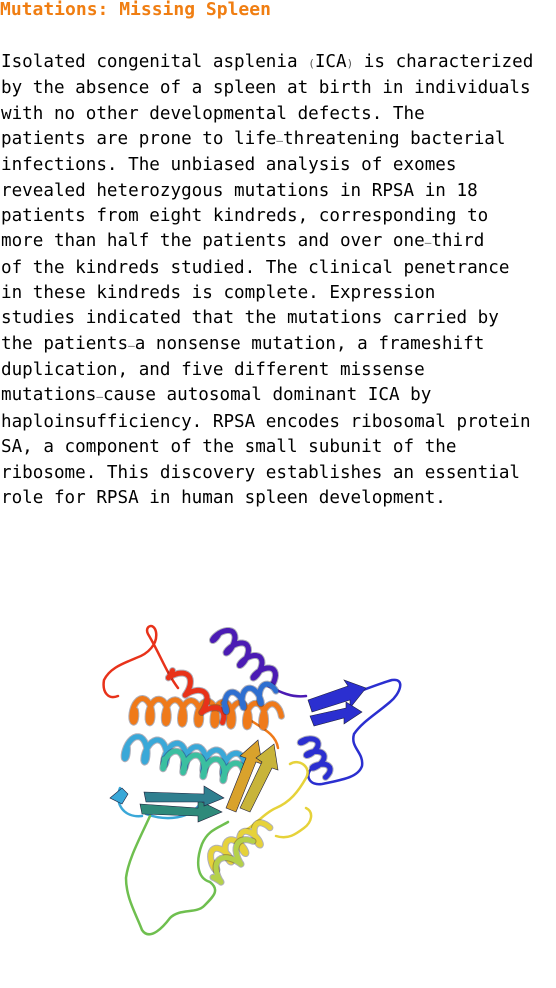 The width and height of the screenshot is (556, 988). What do you see at coordinates (196, 697) in the screenshot?
I see `red-helix` at bounding box center [196, 697].